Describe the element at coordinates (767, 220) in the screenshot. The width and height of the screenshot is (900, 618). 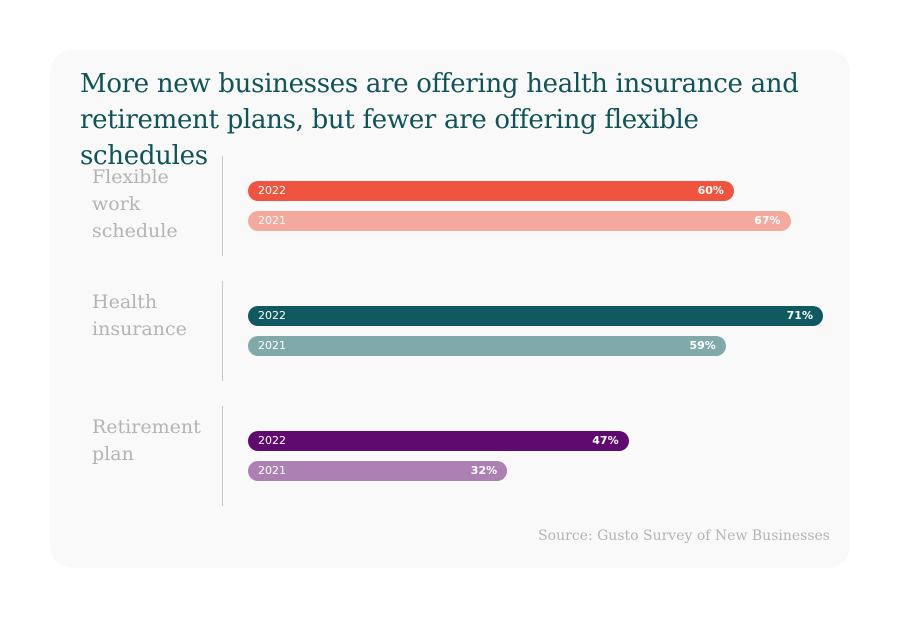
I see `bar-value-label: 67%` at that location.